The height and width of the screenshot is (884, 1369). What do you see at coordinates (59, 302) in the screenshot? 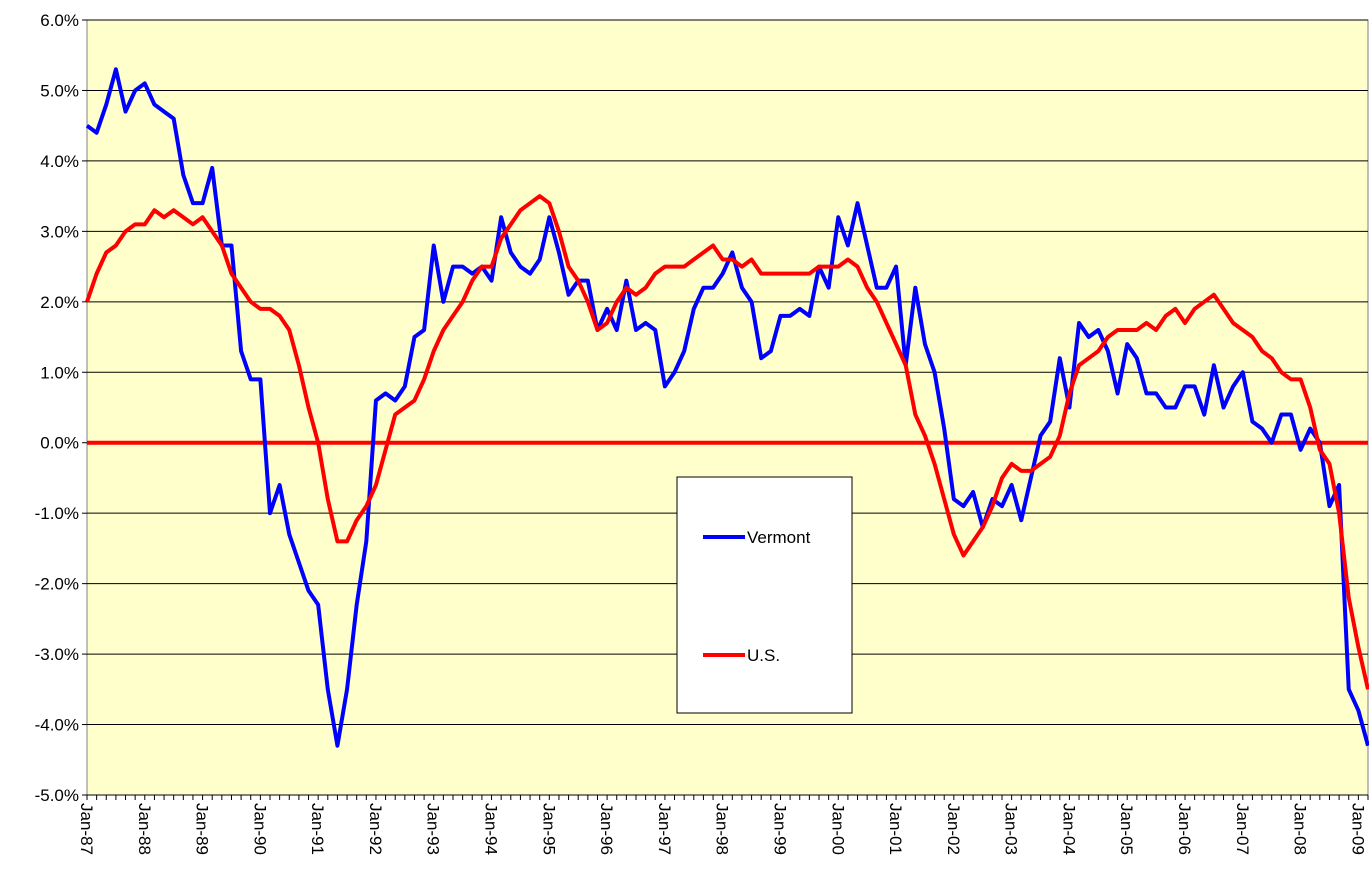
I see `y-tick-label: 2.0%` at bounding box center [59, 302].